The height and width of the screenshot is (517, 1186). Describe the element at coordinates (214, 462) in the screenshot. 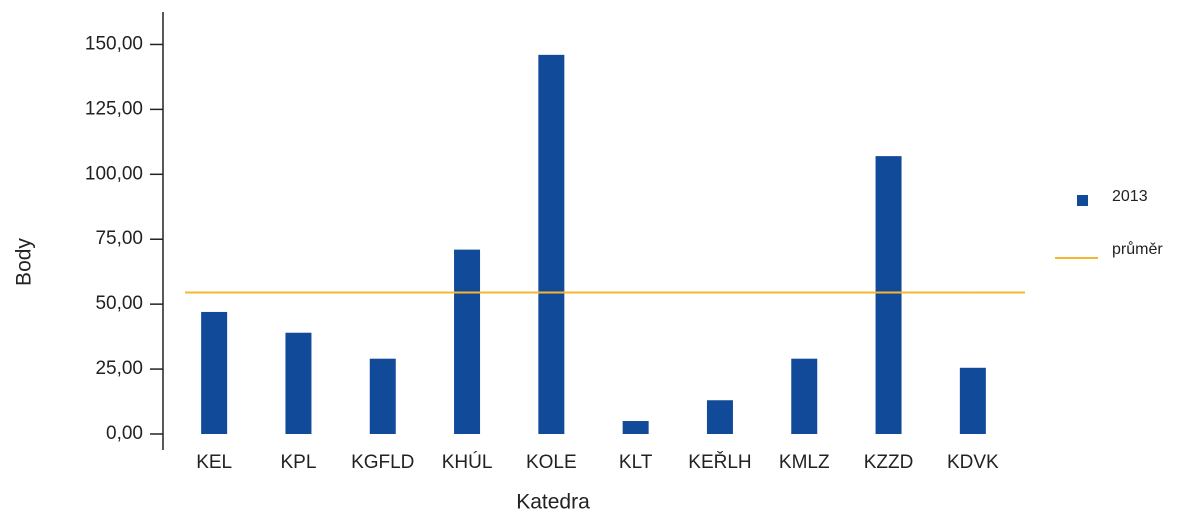

I see `x-tick-label: KEL` at that location.